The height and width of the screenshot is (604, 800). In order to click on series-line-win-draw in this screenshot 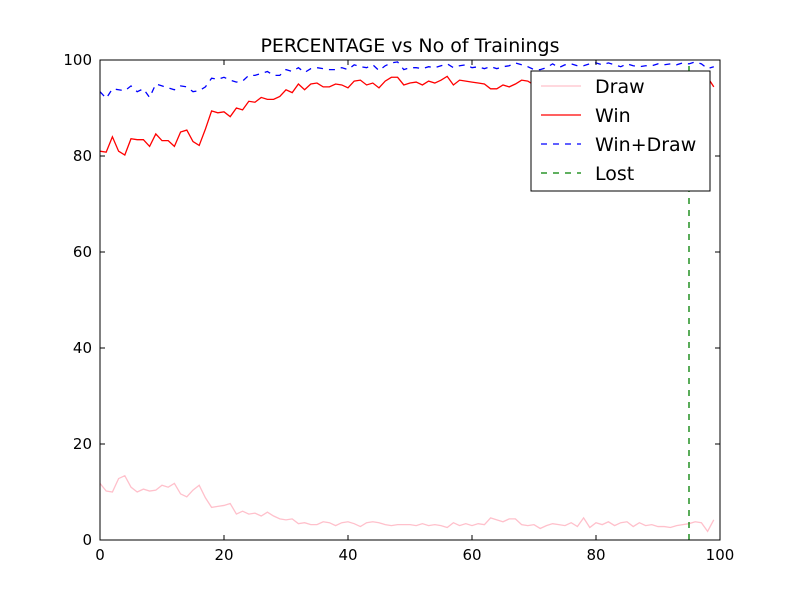, I will do `click(407, 80)`.